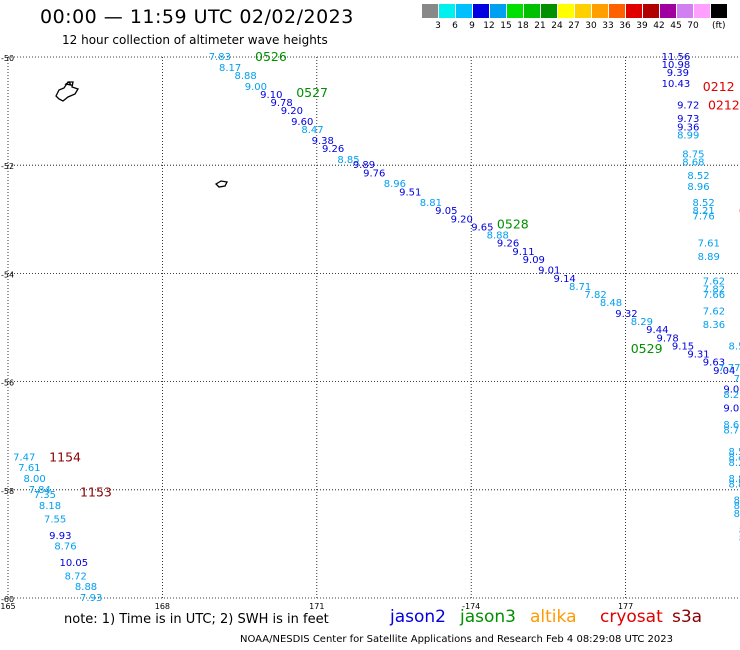 The image size is (740, 650). What do you see at coordinates (693, 162) in the screenshot?
I see `swh-value: 8.68` at bounding box center [693, 162].